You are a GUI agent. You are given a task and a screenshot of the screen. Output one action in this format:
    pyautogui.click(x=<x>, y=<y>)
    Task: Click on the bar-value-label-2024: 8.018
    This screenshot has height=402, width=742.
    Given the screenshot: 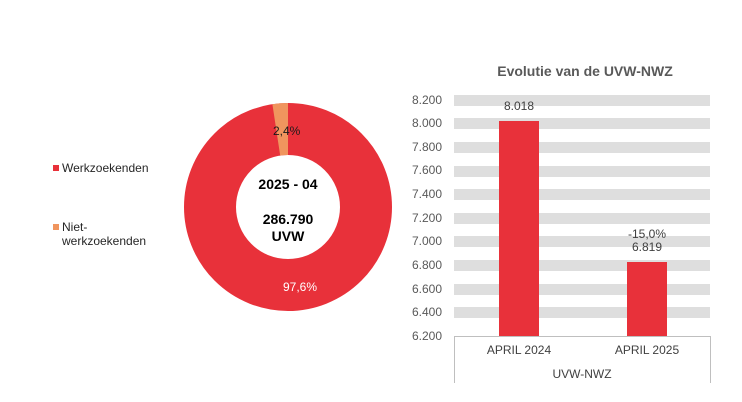 What is the action you would take?
    pyautogui.click(x=519, y=106)
    